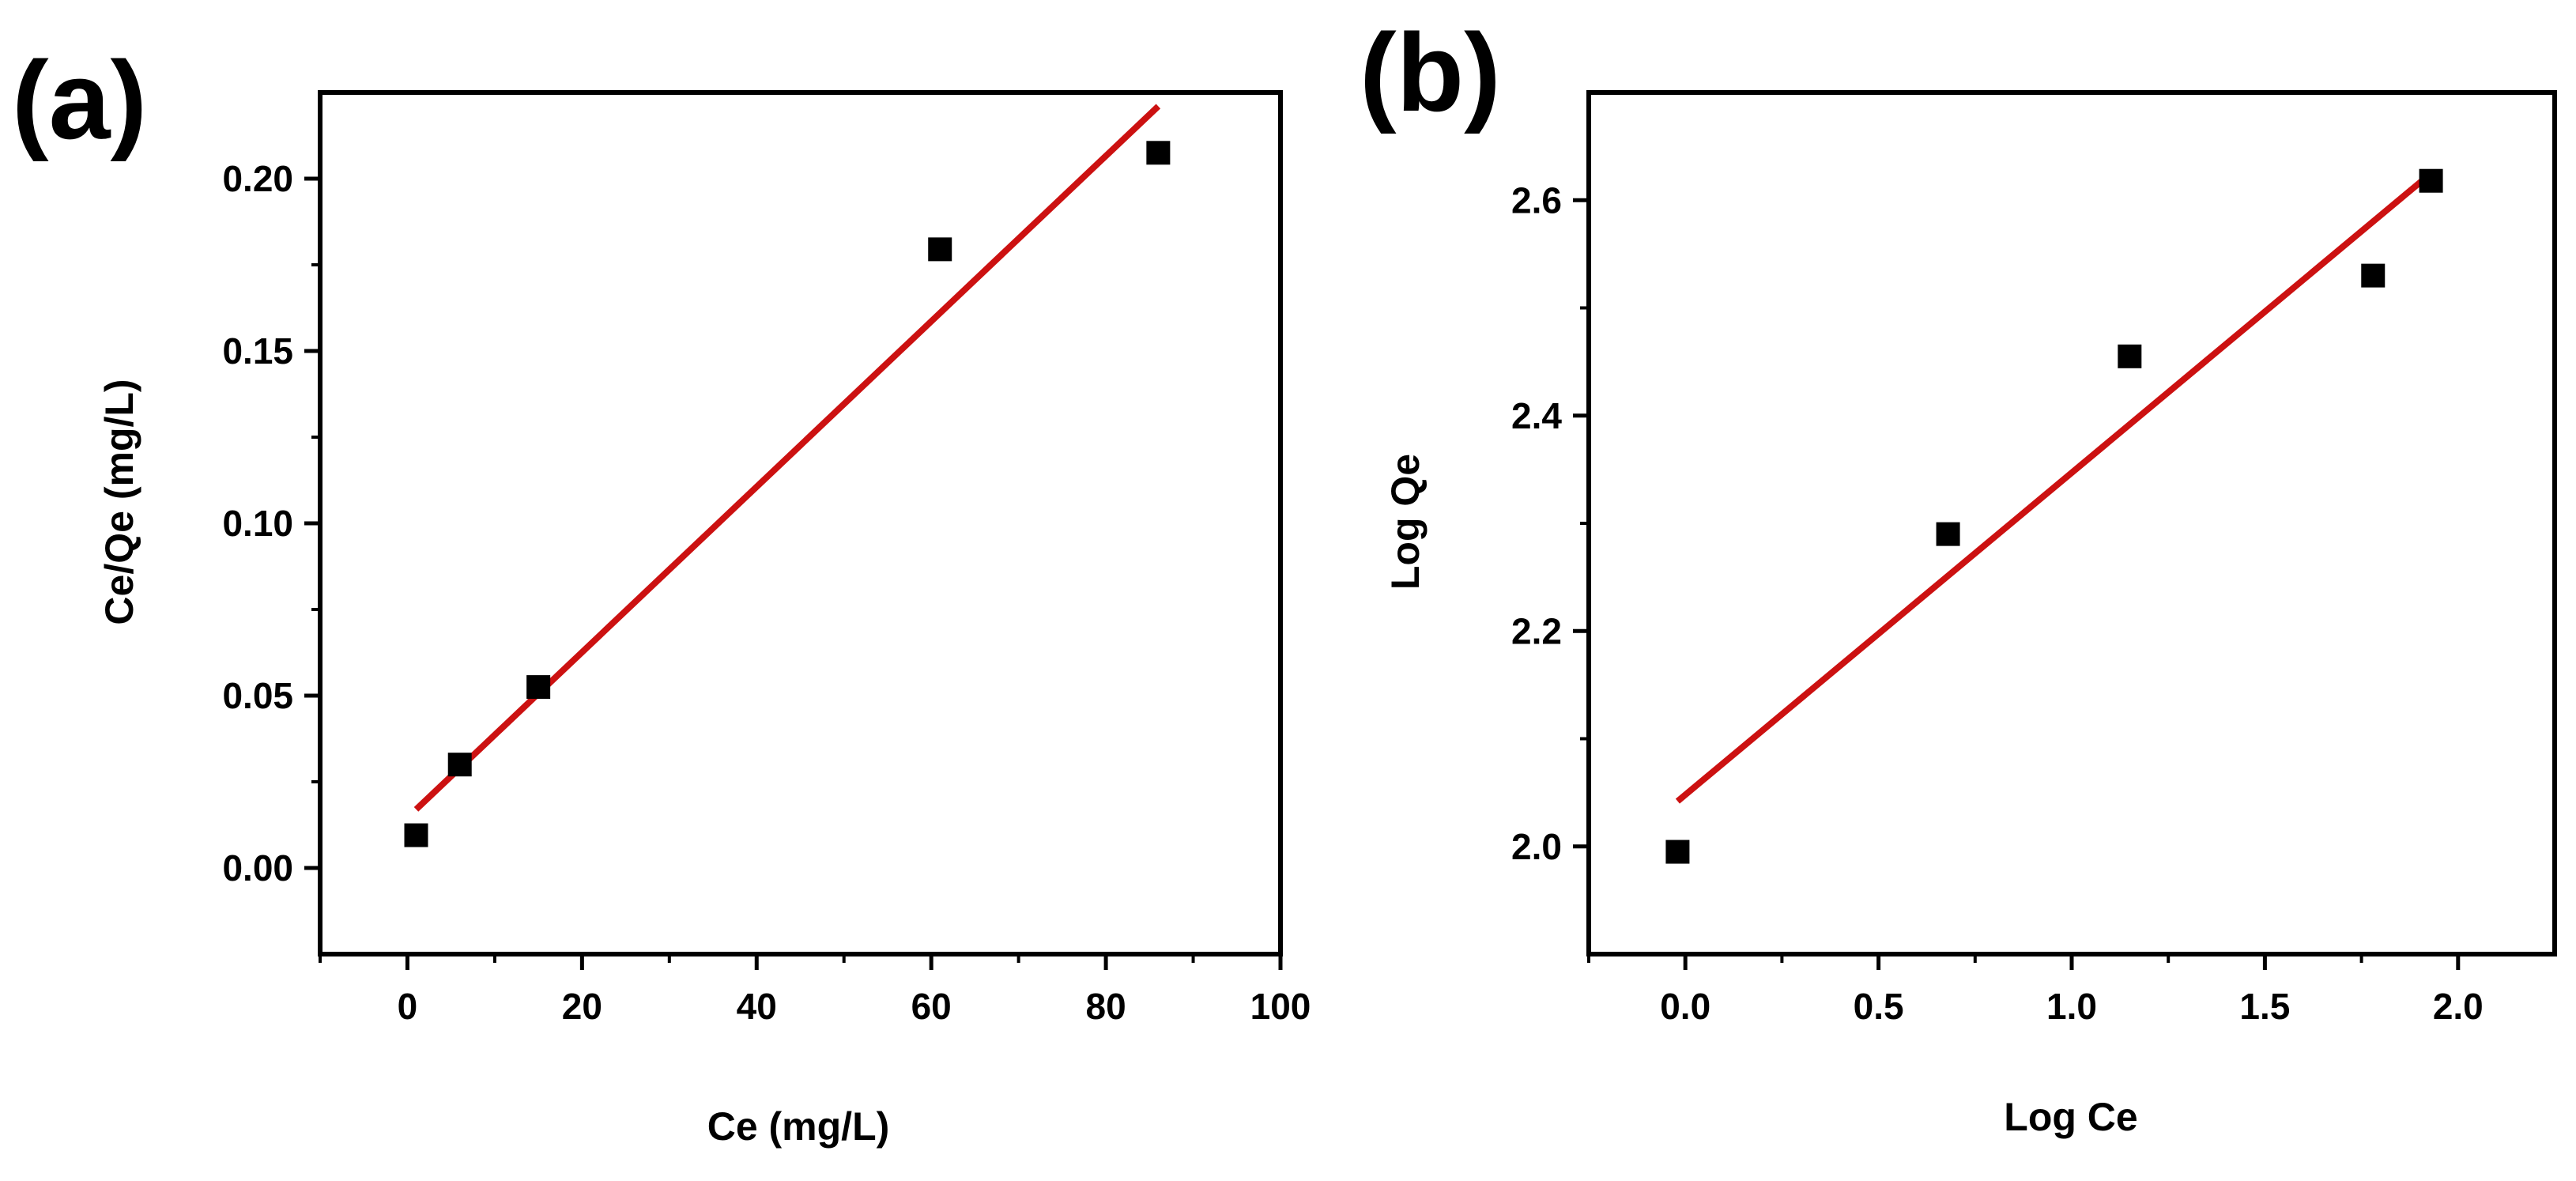  Describe the element at coordinates (798, 1126) in the screenshot. I see `x-axis-title-a: Ce (mg/L)` at that location.